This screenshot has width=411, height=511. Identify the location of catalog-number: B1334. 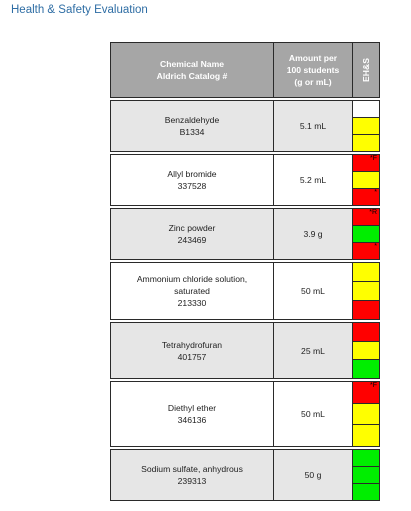
(192, 132).